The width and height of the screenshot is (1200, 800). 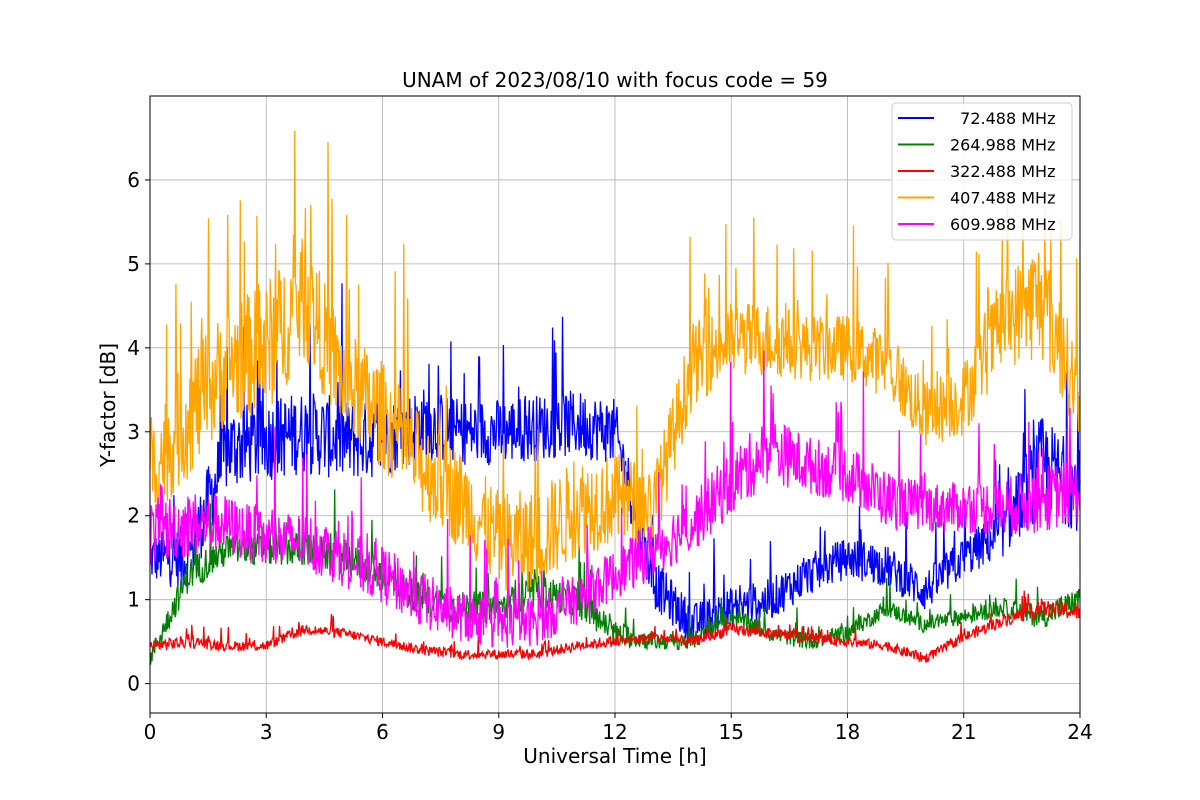 I want to click on x-tick-label: 12, so click(x=614, y=732).